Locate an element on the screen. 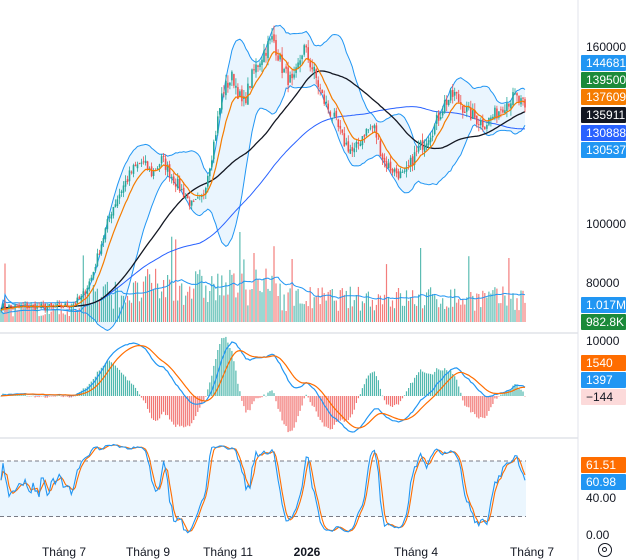 This screenshot has height=560, width=626. volume-tag: 1.017M is located at coordinates (603, 305).